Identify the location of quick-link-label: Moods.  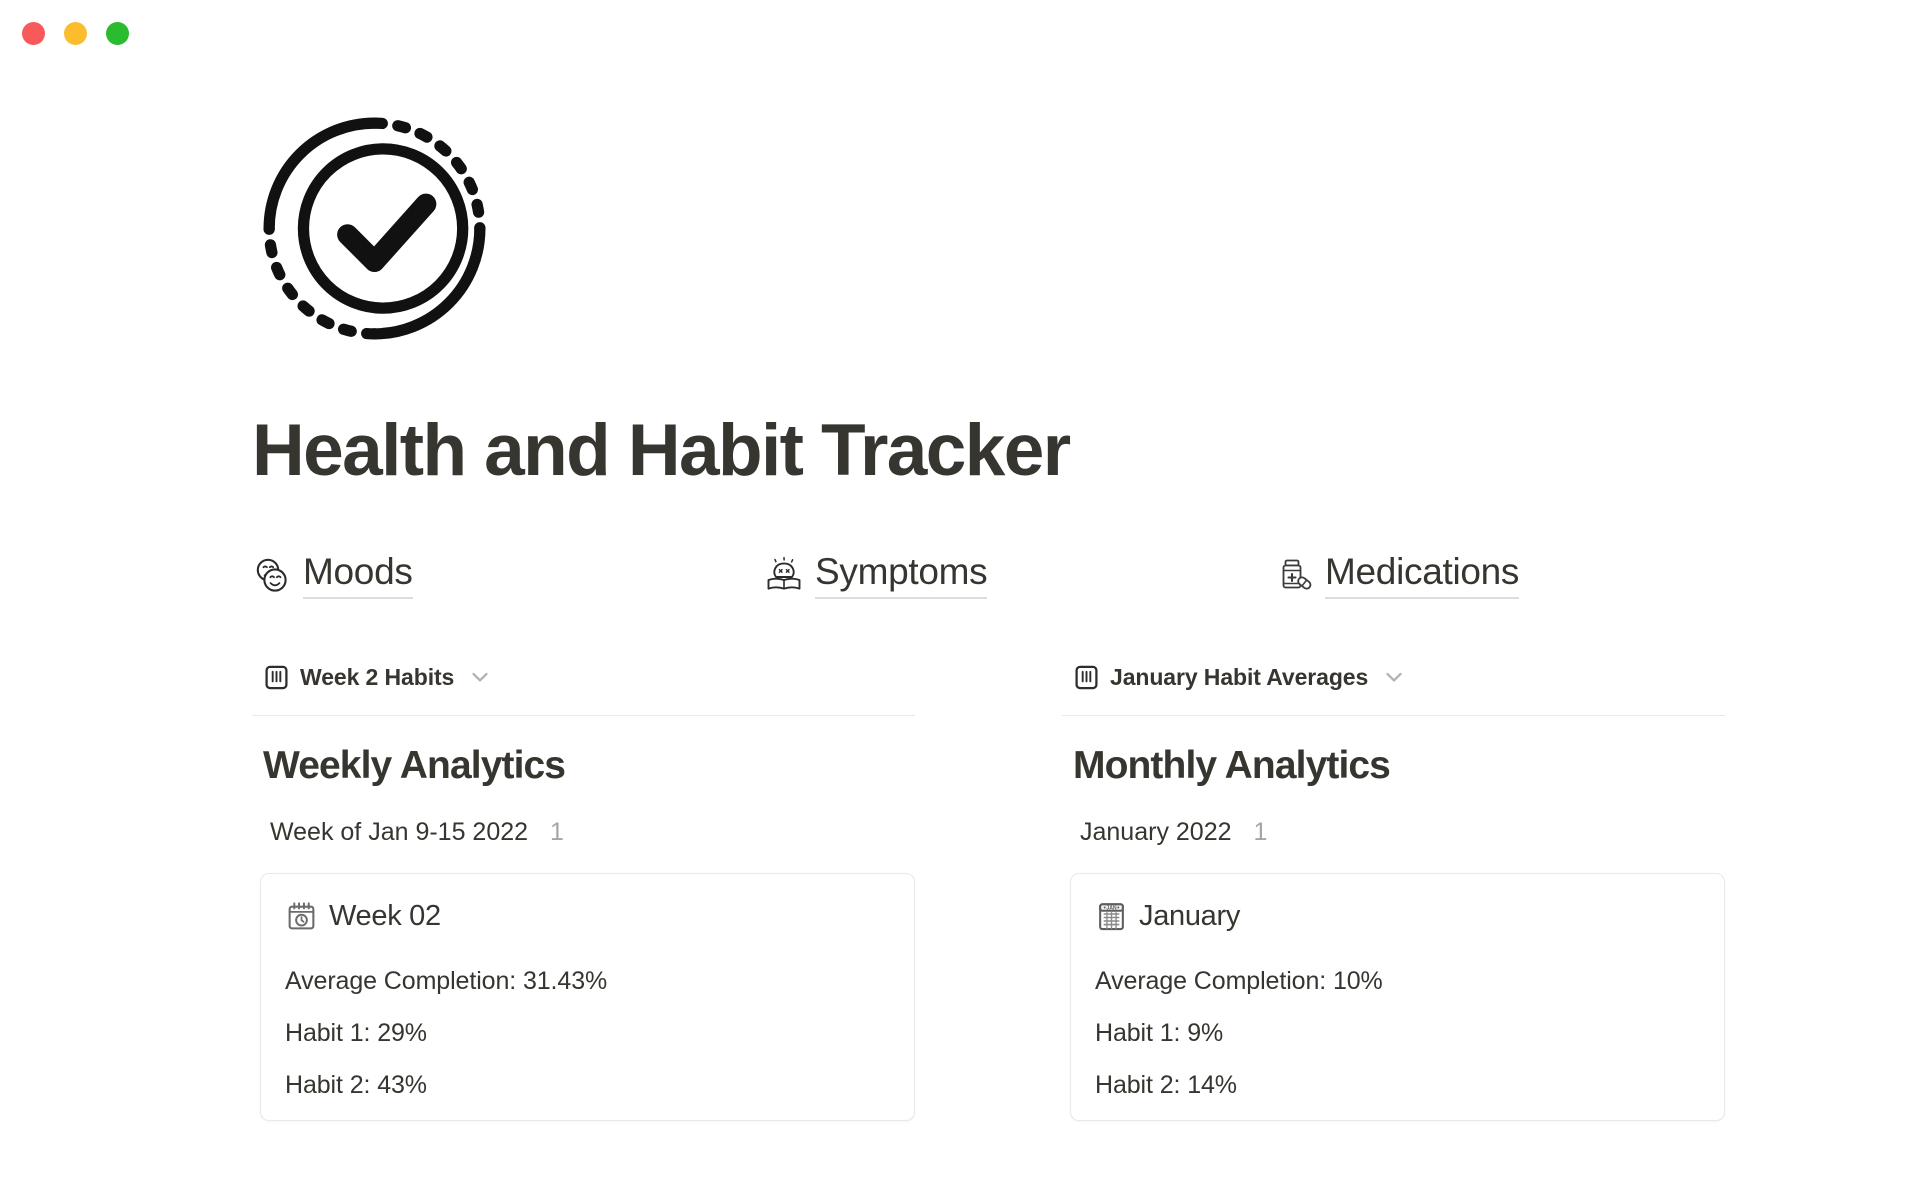
(358, 576).